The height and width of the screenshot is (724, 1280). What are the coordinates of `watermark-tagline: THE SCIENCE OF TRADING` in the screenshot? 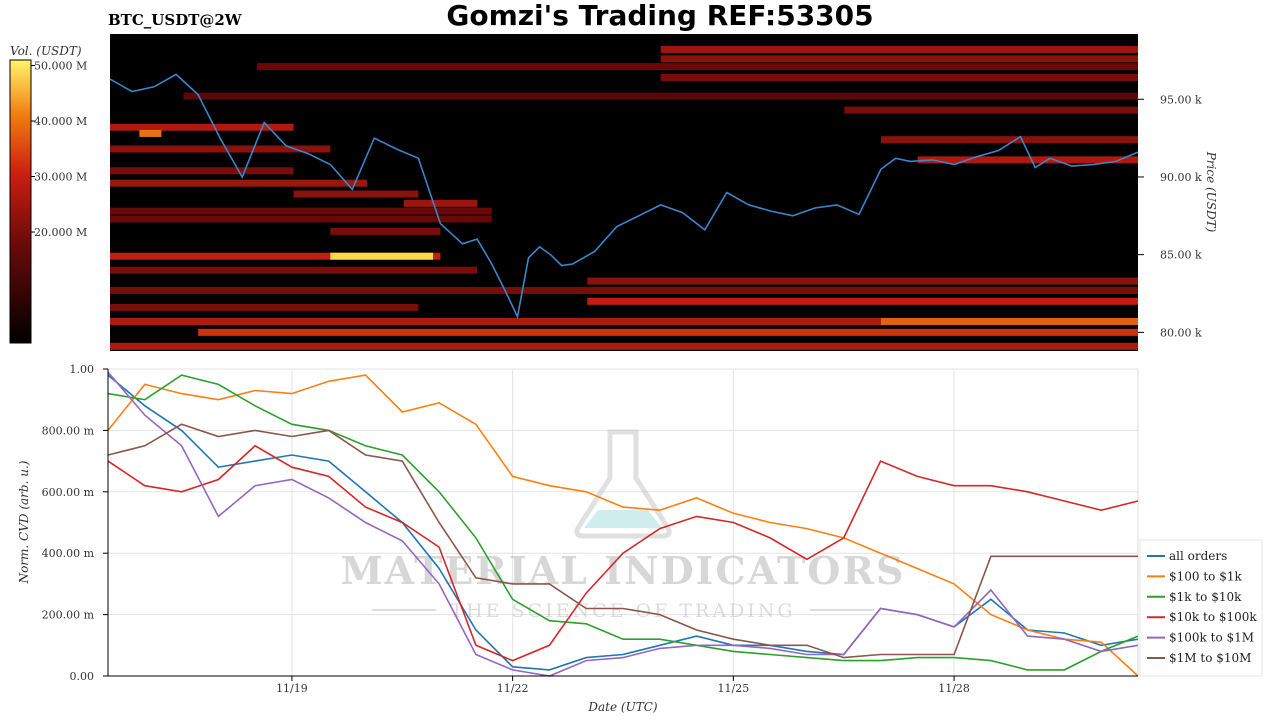 It's located at (622, 611).